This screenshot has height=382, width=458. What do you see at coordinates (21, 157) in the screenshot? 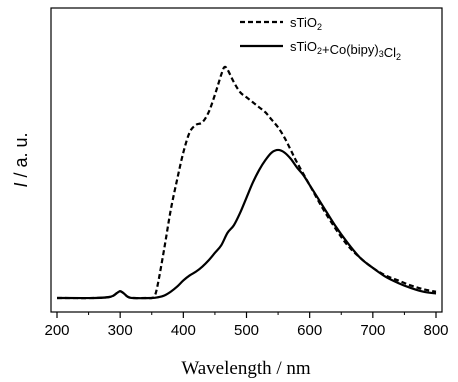
I see `y-axis-label-unit: / a. u.` at bounding box center [21, 157].